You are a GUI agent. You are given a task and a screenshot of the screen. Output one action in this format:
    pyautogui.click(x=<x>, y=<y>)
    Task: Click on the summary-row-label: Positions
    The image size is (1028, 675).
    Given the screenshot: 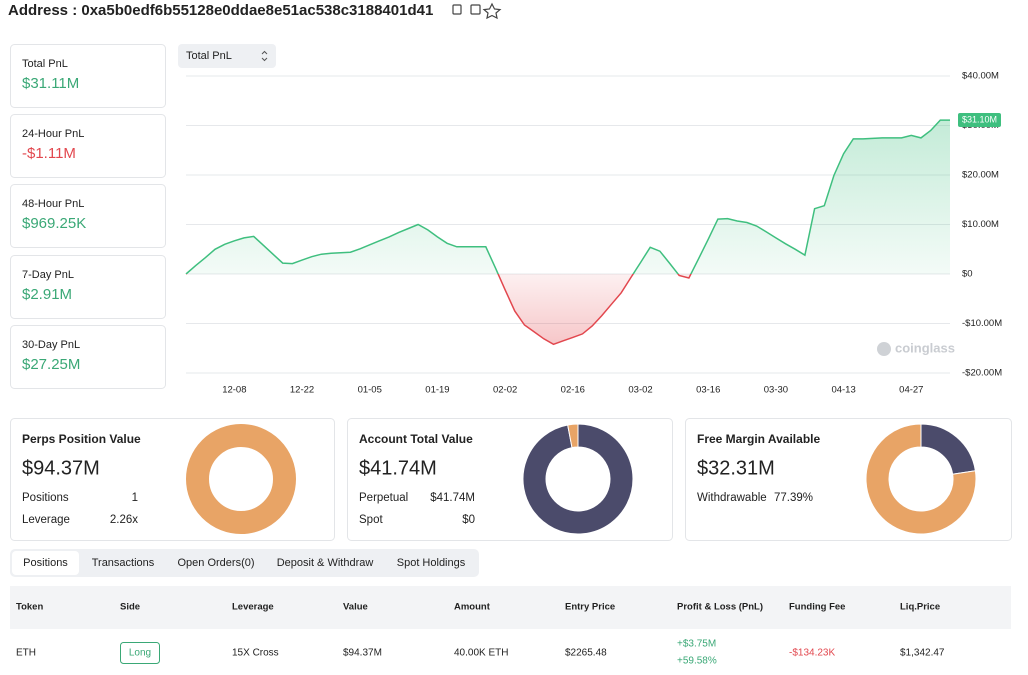 What is the action you would take?
    pyautogui.click(x=45, y=498)
    